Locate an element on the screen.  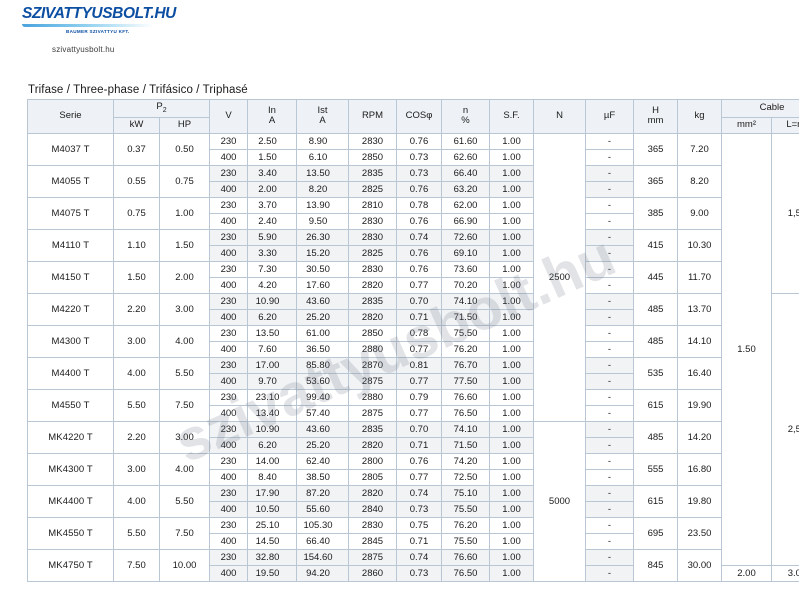
cell-serie: MK4400 T is located at coordinates (70, 501).